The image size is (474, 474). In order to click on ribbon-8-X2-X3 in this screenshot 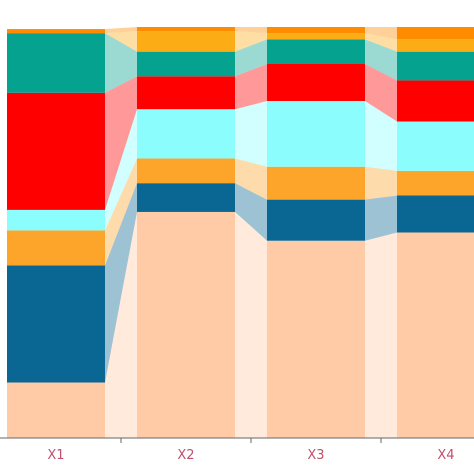, I will do `click(251, 30)`.